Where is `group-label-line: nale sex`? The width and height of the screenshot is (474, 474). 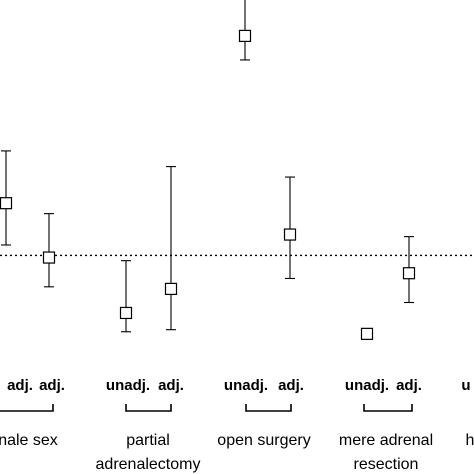 group-label-line: nale sex is located at coordinates (29, 440).